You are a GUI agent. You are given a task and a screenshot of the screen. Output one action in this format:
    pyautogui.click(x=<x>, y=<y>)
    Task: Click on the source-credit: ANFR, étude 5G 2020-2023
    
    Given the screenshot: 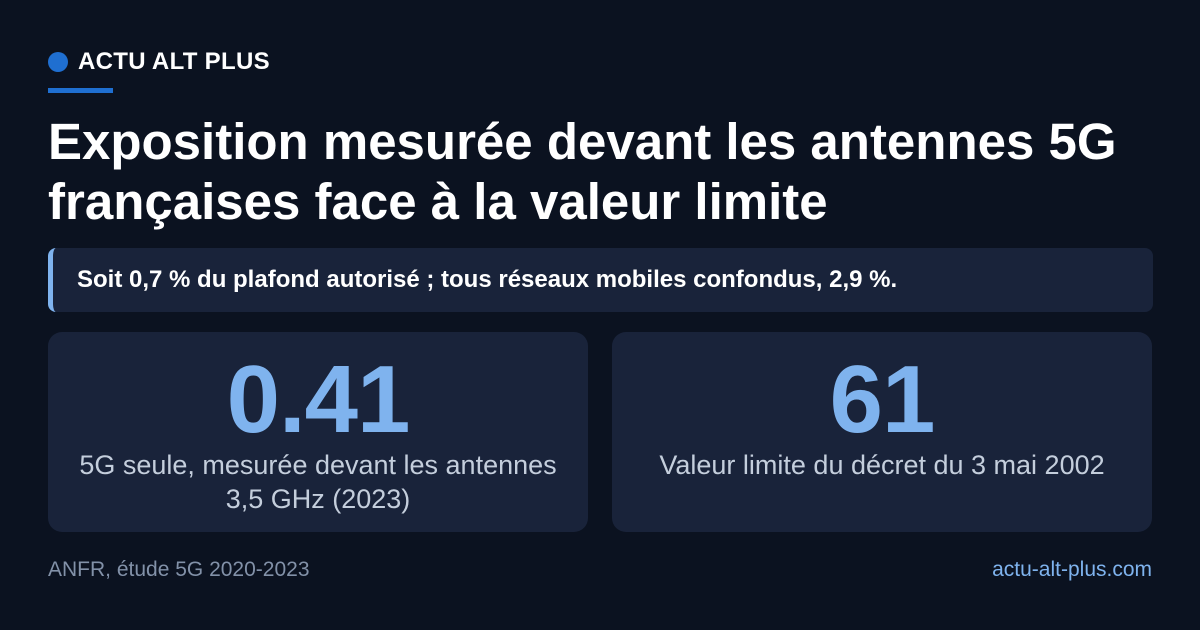 What is the action you would take?
    pyautogui.click(x=179, y=569)
    